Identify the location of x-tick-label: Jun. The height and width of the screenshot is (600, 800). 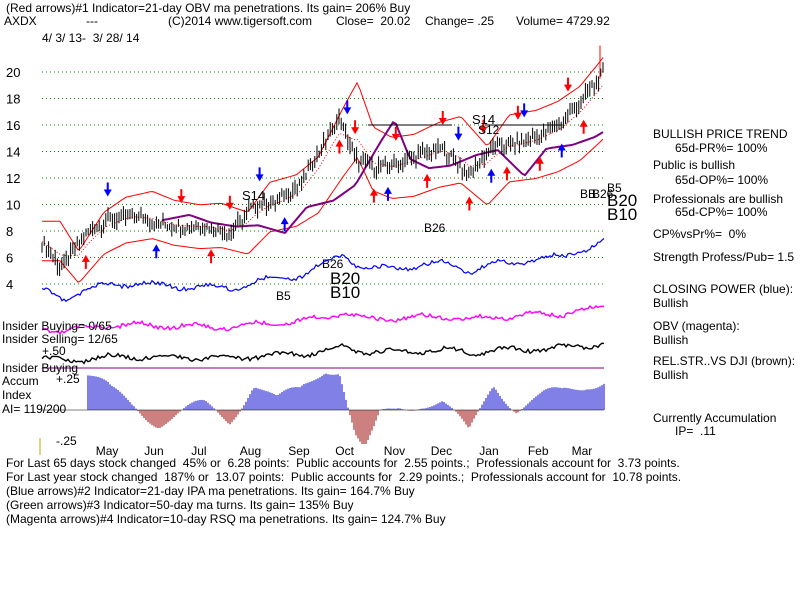
(153, 451).